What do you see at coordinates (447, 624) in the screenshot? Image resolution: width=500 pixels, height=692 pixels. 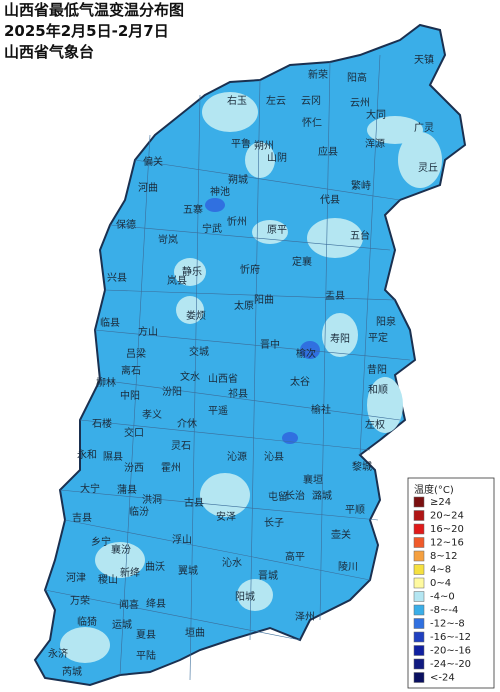 I see `legend-label: -12~-8` at bounding box center [447, 624].